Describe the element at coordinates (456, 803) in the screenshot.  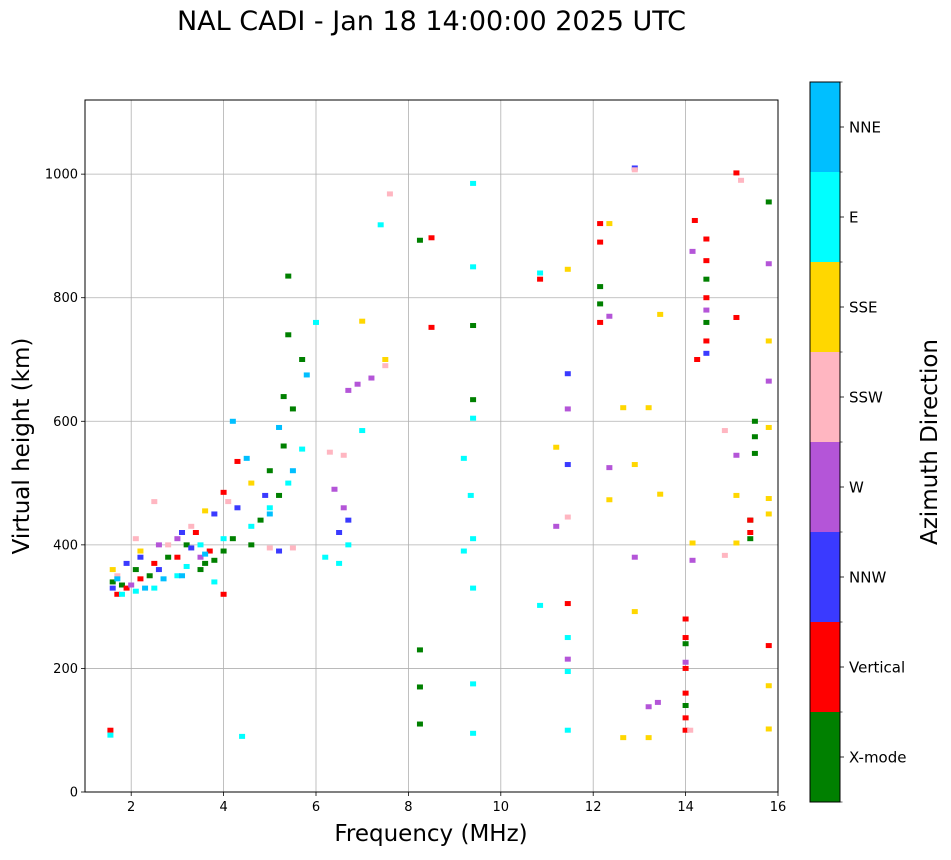
I see `x-axis-ticks: 2 4 6 8 10 12 14 16` at that location.